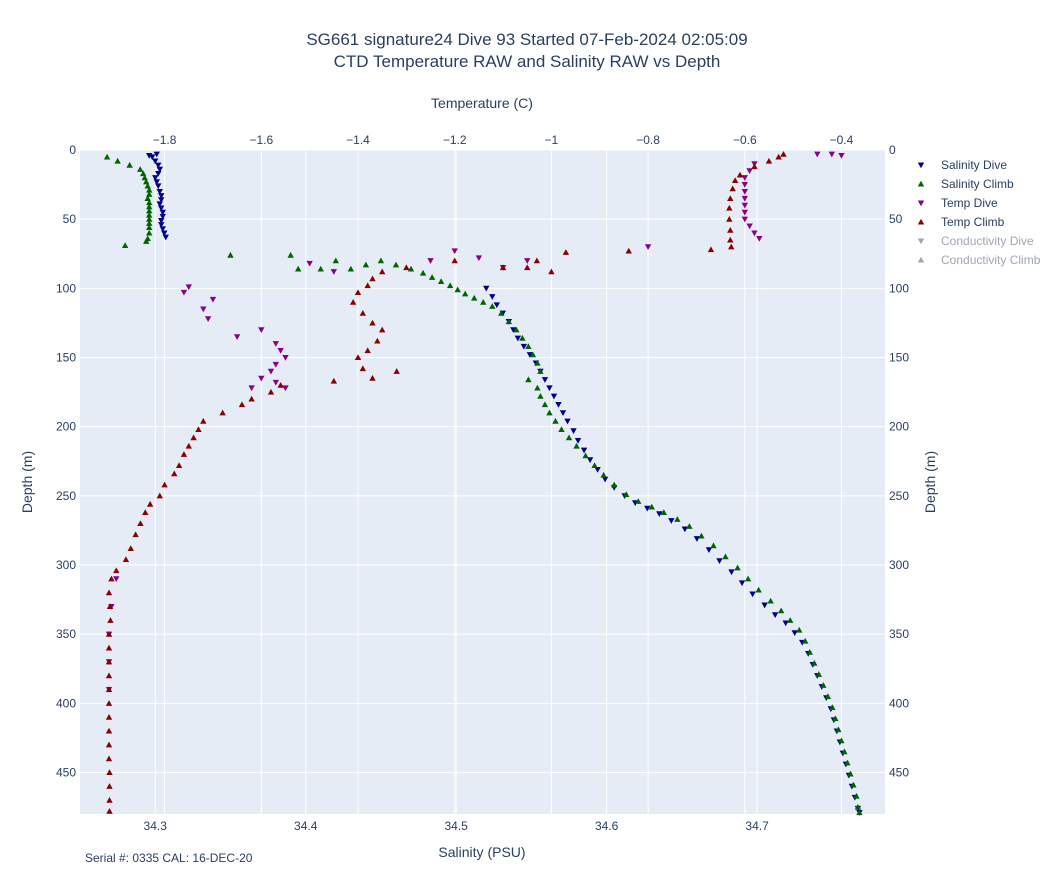 Image resolution: width=1058 pixels, height=894 pixels. I want to click on x-top-tick-label: −1.2, so click(455, 140).